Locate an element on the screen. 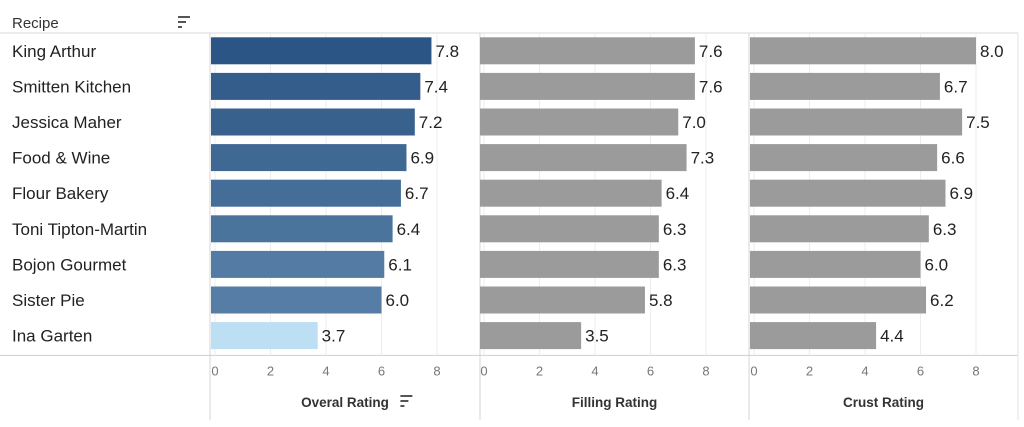 Image resolution: width=1024 pixels, height=427 pixels. bar-value-label: 6.2 is located at coordinates (942, 300).